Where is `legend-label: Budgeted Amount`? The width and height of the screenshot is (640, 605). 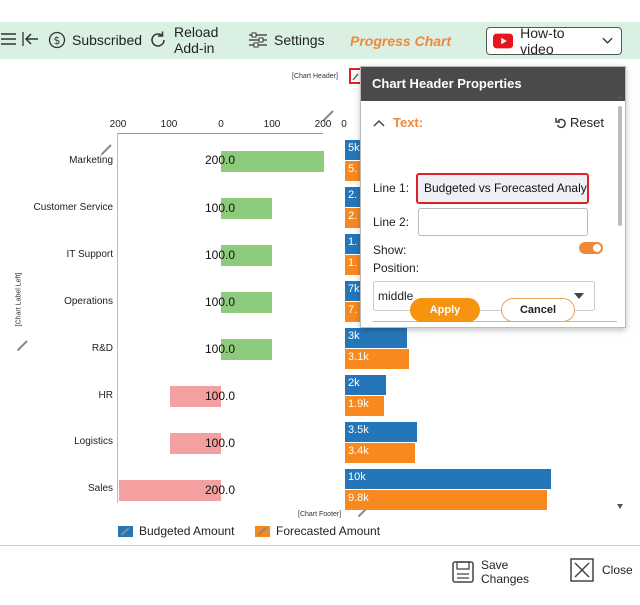 legend-label: Budgeted Amount is located at coordinates (187, 531).